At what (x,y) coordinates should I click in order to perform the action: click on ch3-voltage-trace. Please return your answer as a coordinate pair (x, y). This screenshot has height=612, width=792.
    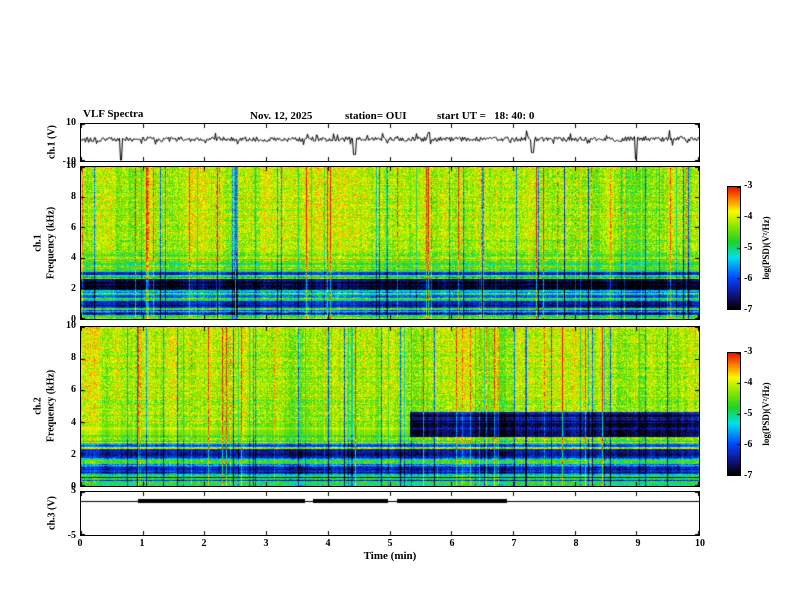
    Looking at the image, I should click on (390, 513).